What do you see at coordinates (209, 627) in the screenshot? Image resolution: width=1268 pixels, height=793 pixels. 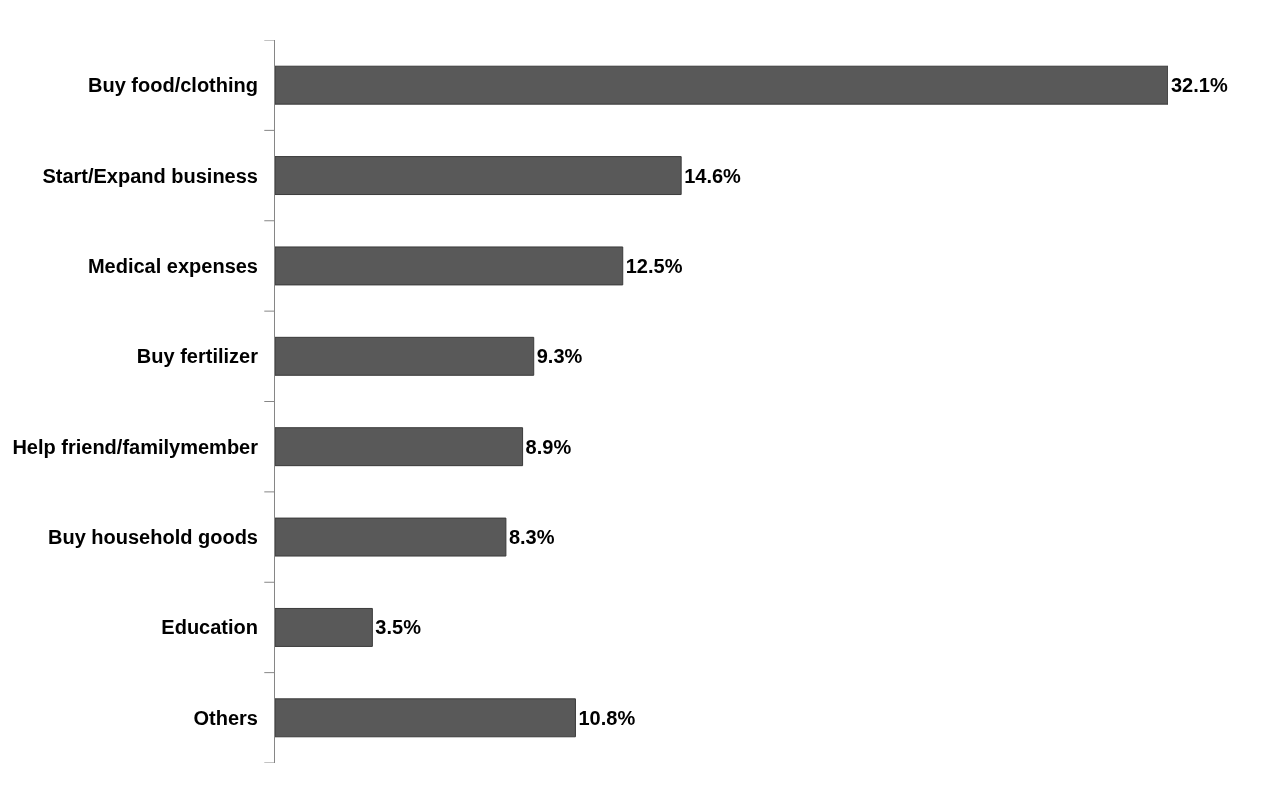 I see `y-tick-label: Education` at bounding box center [209, 627].